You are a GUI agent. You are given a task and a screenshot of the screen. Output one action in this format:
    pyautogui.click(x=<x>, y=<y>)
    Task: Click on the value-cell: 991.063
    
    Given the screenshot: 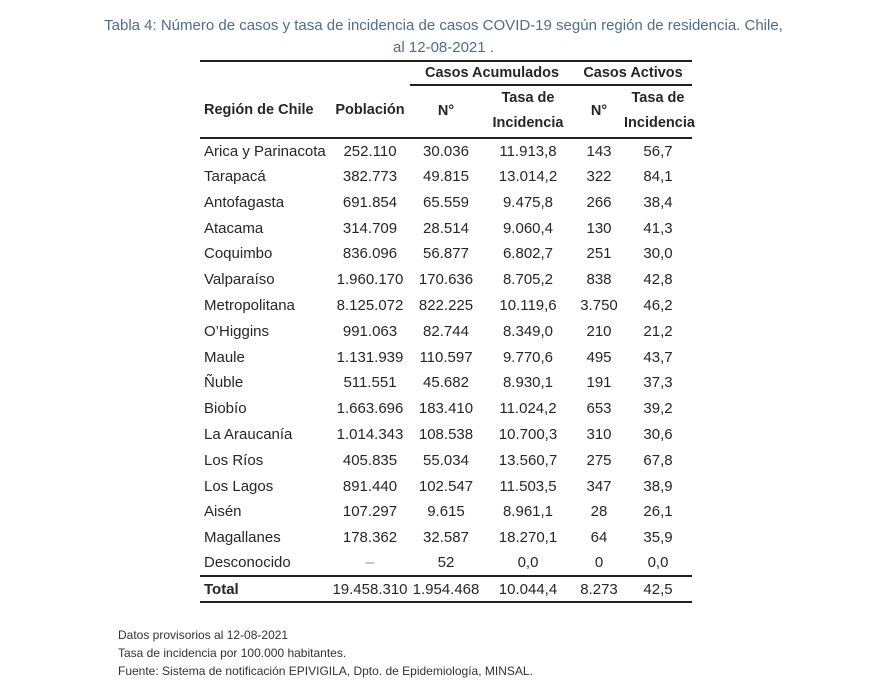 What is the action you would take?
    pyautogui.click(x=370, y=331)
    